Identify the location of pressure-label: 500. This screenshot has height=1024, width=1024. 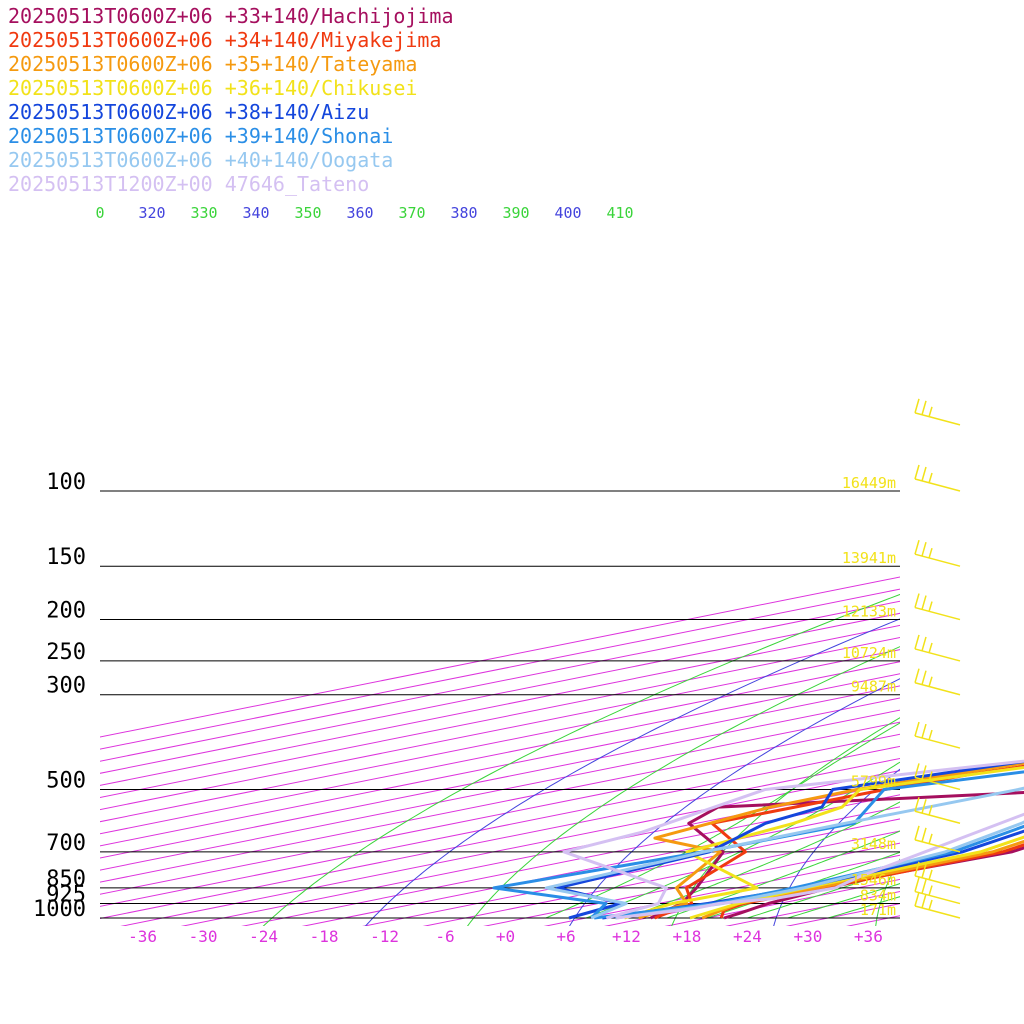
(66, 780).